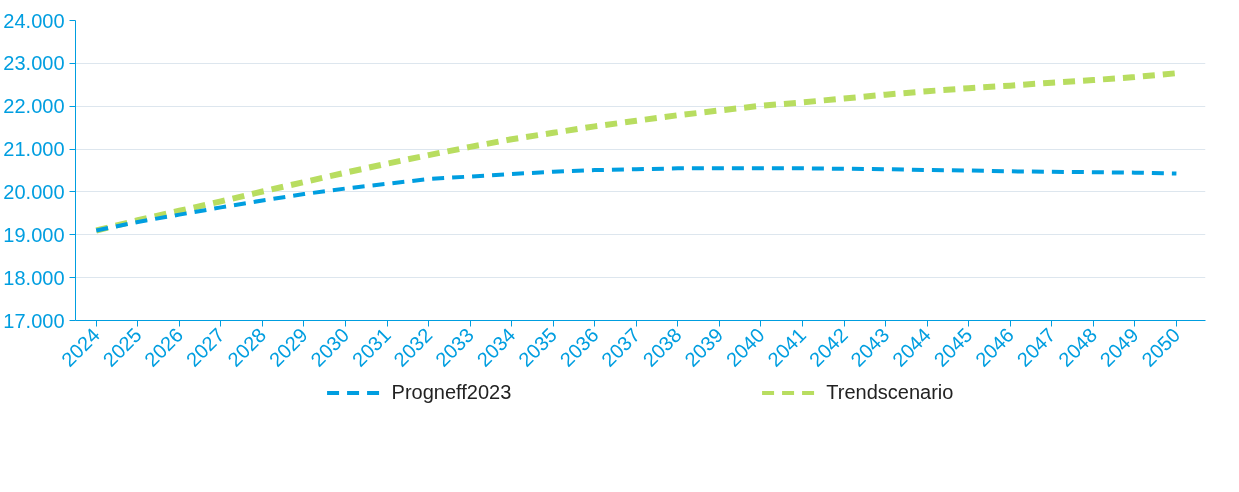 The image size is (1239, 492). What do you see at coordinates (890, 392) in the screenshot?
I see `legend-label: Trendscenario` at bounding box center [890, 392].